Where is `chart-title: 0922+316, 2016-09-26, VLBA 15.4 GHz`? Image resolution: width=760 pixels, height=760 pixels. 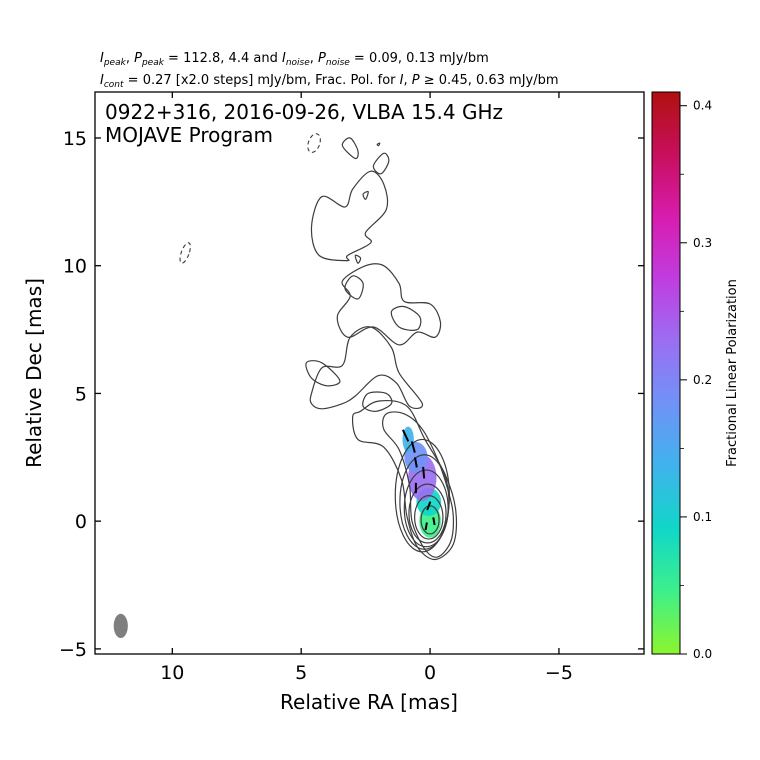 chart-title: 0922+316, 2016-09-26, VLBA 15.4 GHz is located at coordinates (304, 112).